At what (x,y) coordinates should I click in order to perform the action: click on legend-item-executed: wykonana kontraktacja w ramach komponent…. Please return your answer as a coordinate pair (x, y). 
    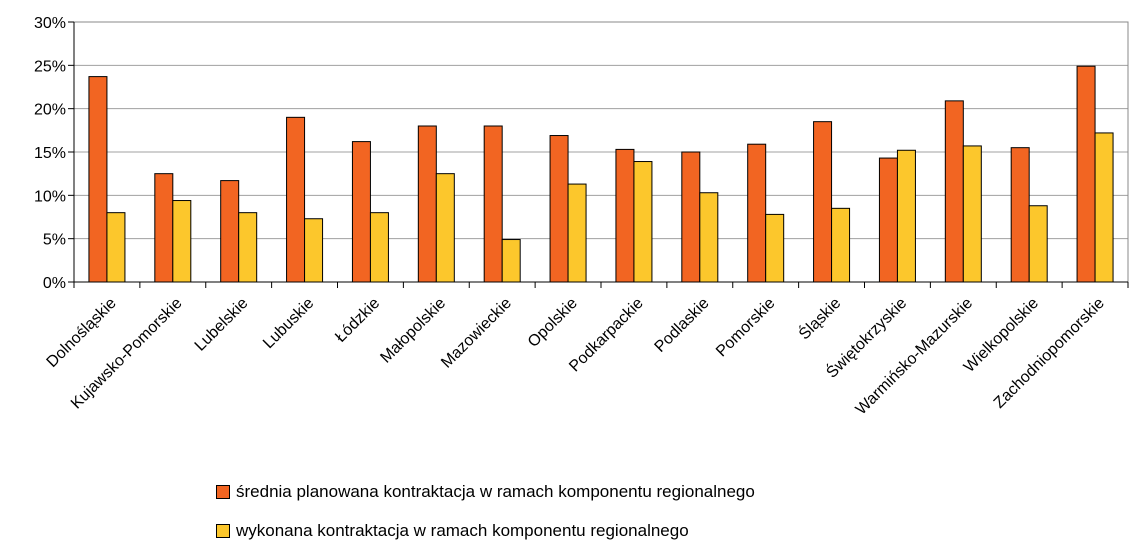
    Looking at the image, I should click on (452, 531).